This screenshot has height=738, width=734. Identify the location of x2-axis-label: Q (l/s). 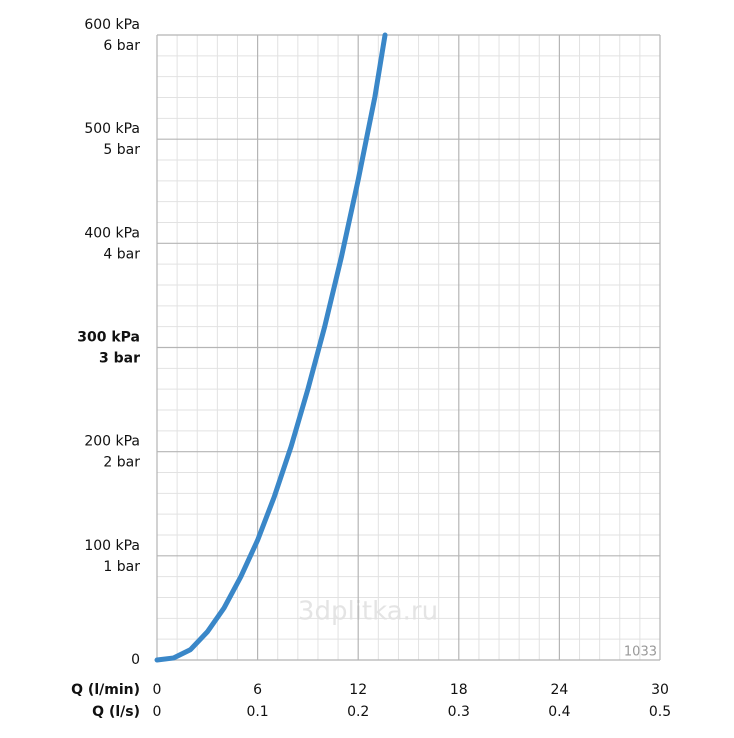
(116, 712).